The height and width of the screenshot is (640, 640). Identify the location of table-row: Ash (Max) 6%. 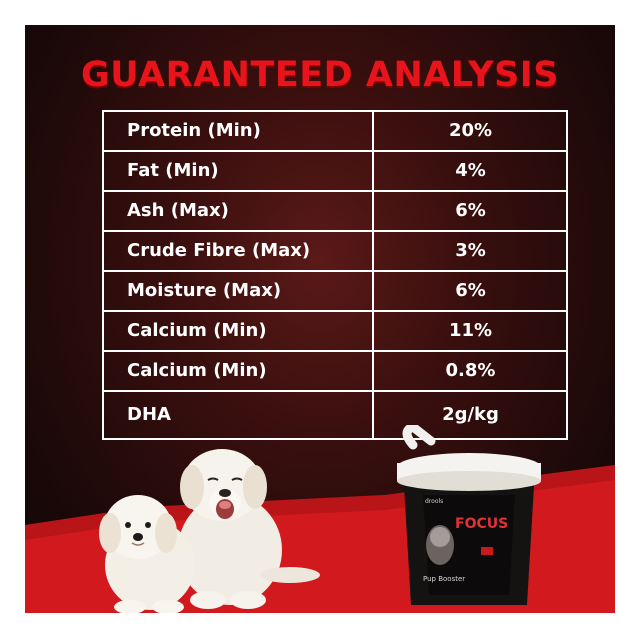
(335, 212).